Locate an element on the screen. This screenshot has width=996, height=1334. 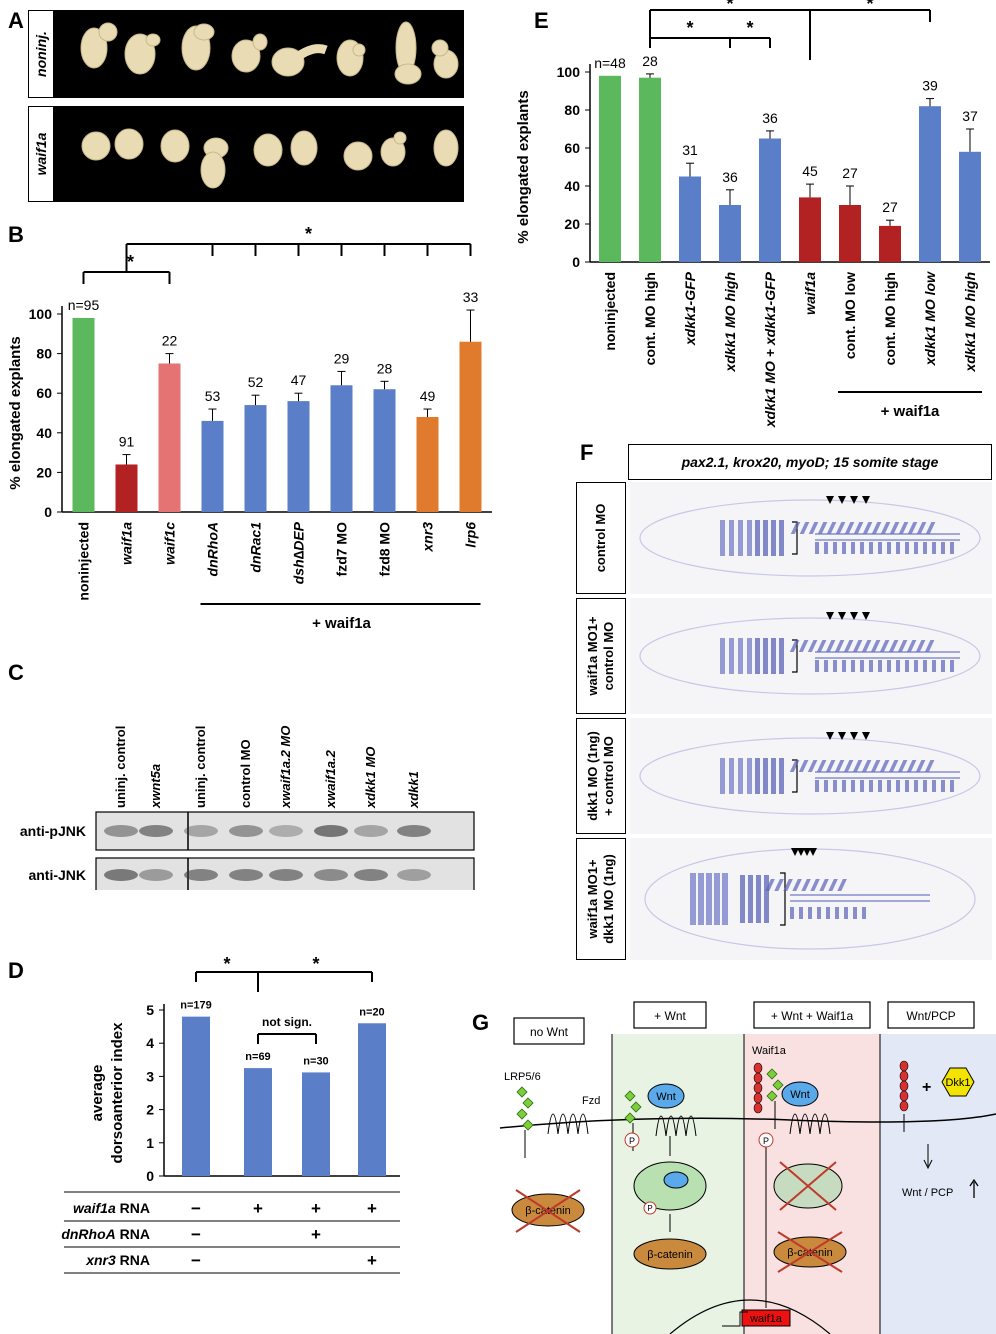
table-row-label: xnr3 RNA is located at coordinates (117, 1260).